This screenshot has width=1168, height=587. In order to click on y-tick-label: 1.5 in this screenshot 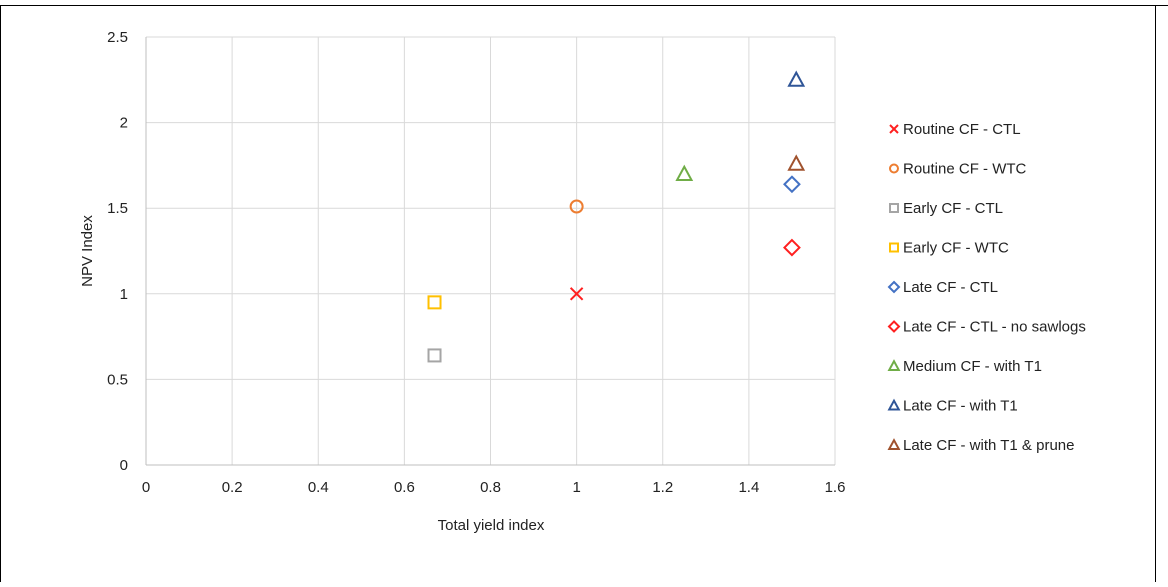, I will do `click(117, 208)`.